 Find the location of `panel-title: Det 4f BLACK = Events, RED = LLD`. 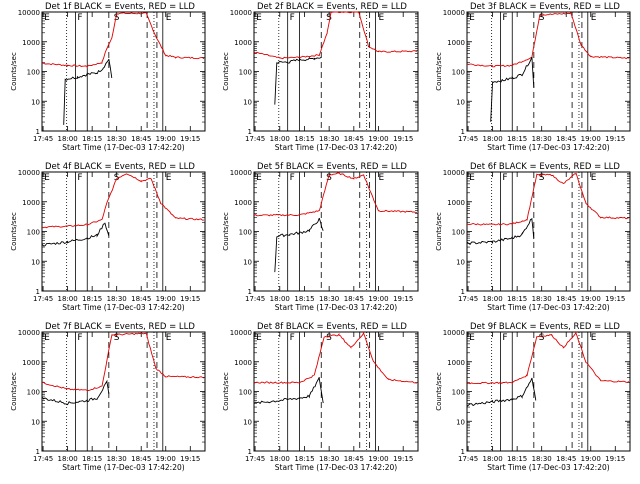

panel-title: Det 4f BLACK = Events, RED = LLD is located at coordinates (120, 167).